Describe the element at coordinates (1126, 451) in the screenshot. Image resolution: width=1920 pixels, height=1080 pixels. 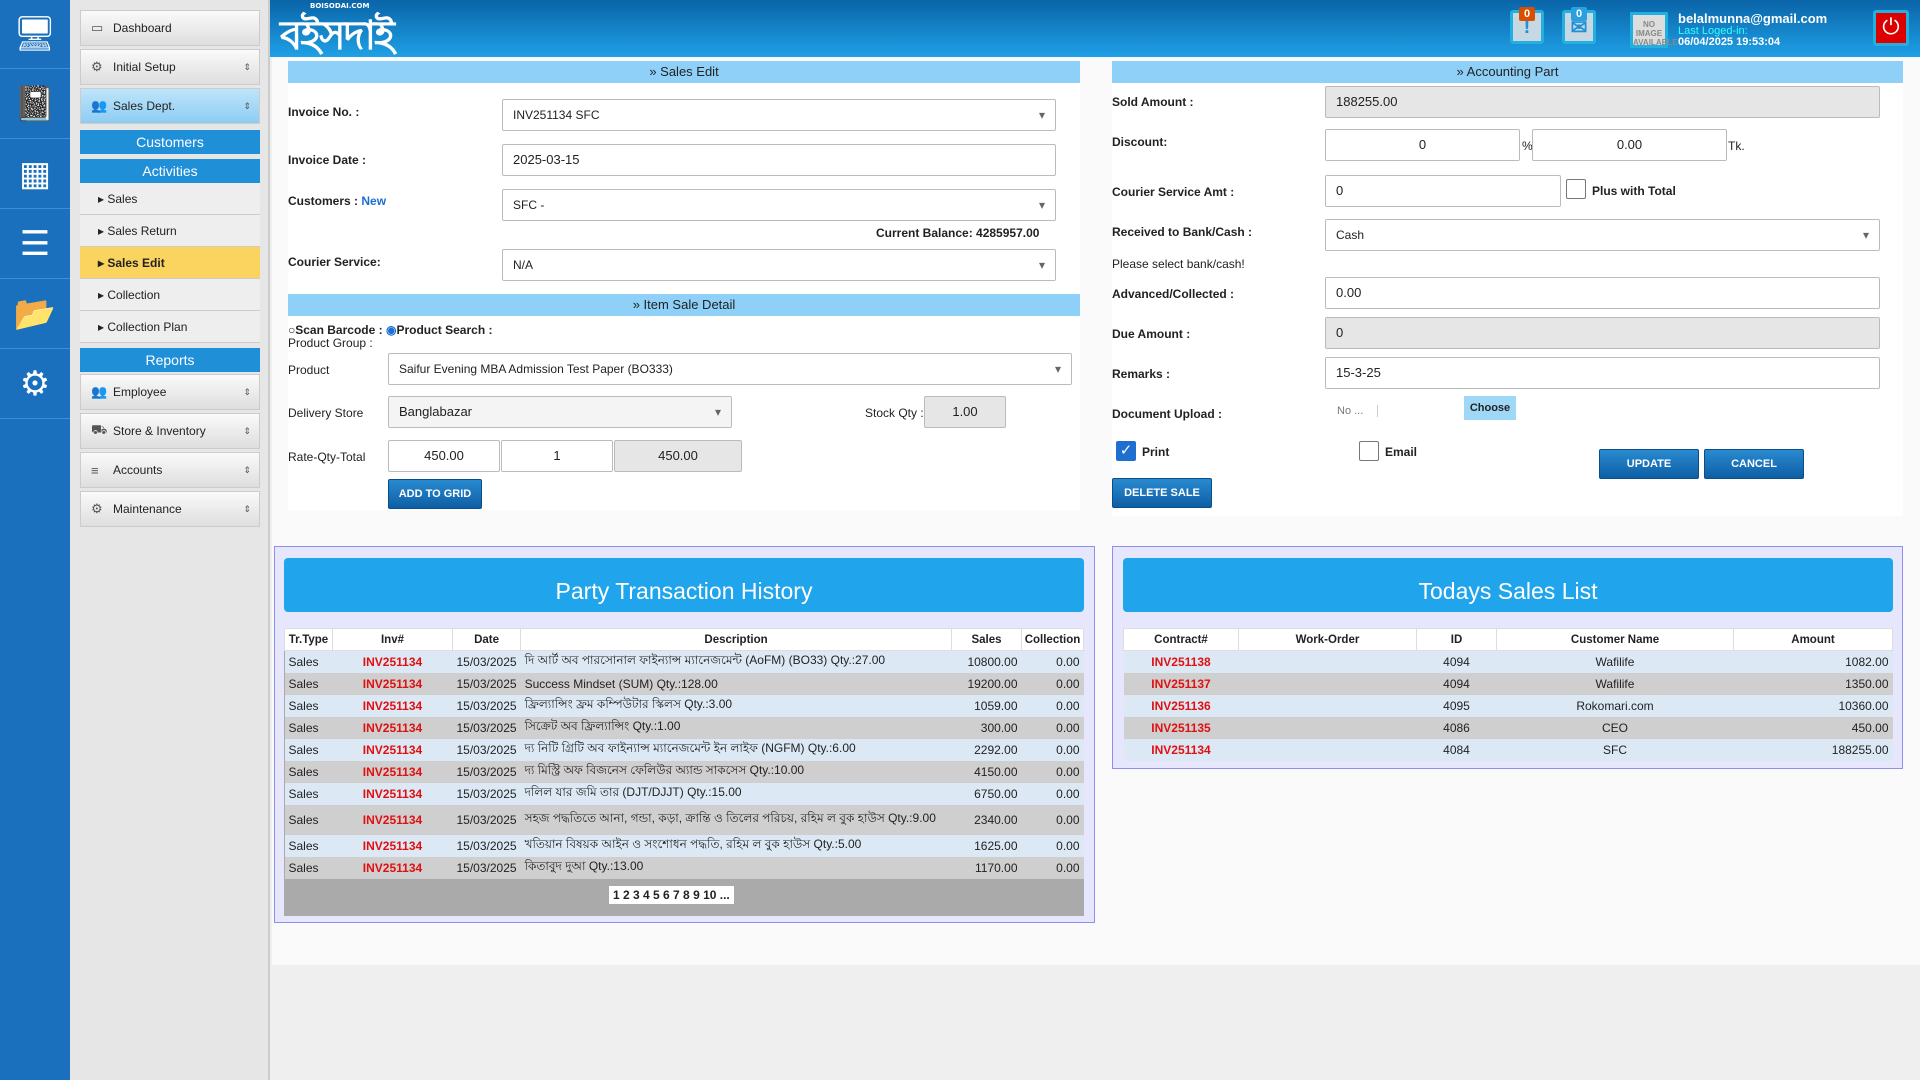
I see `print-checkbox: ✓` at that location.